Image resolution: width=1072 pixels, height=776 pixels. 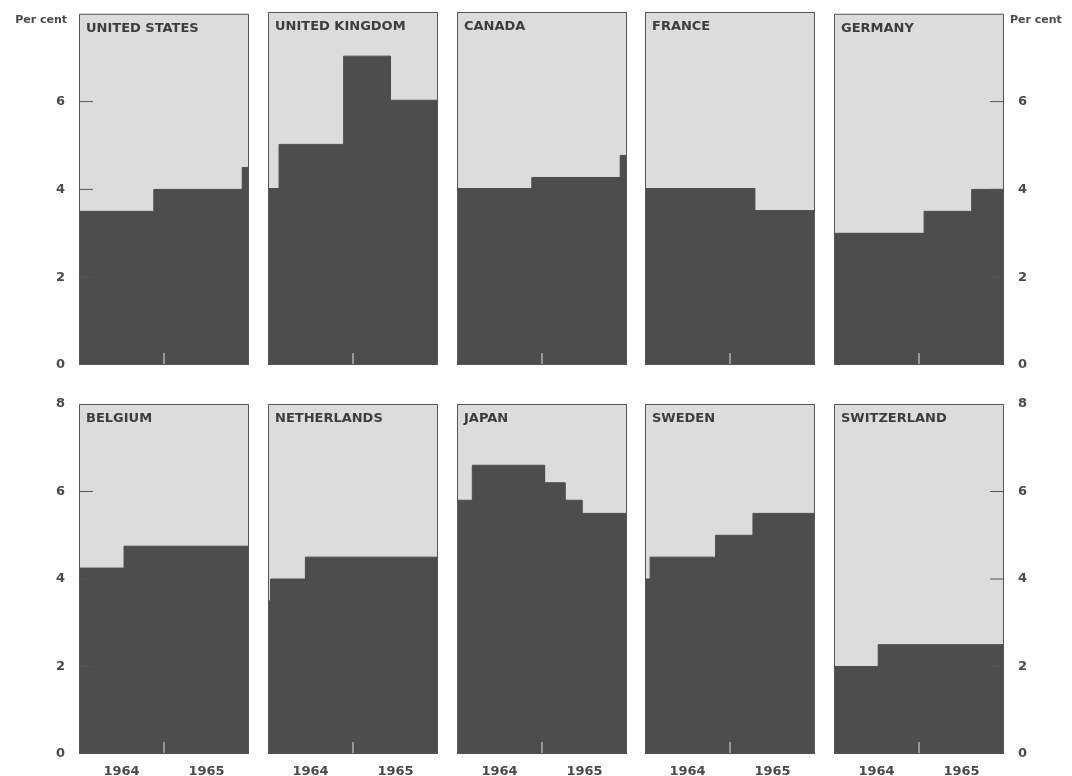 I want to click on text: NETHERLANDS, so click(x=329, y=417).